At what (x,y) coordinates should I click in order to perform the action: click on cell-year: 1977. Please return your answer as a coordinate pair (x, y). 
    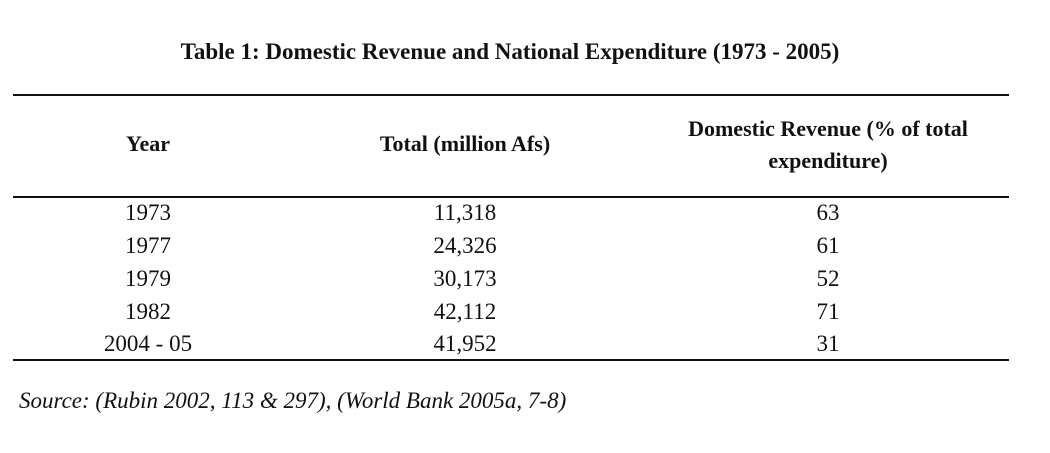
    Looking at the image, I should click on (148, 245).